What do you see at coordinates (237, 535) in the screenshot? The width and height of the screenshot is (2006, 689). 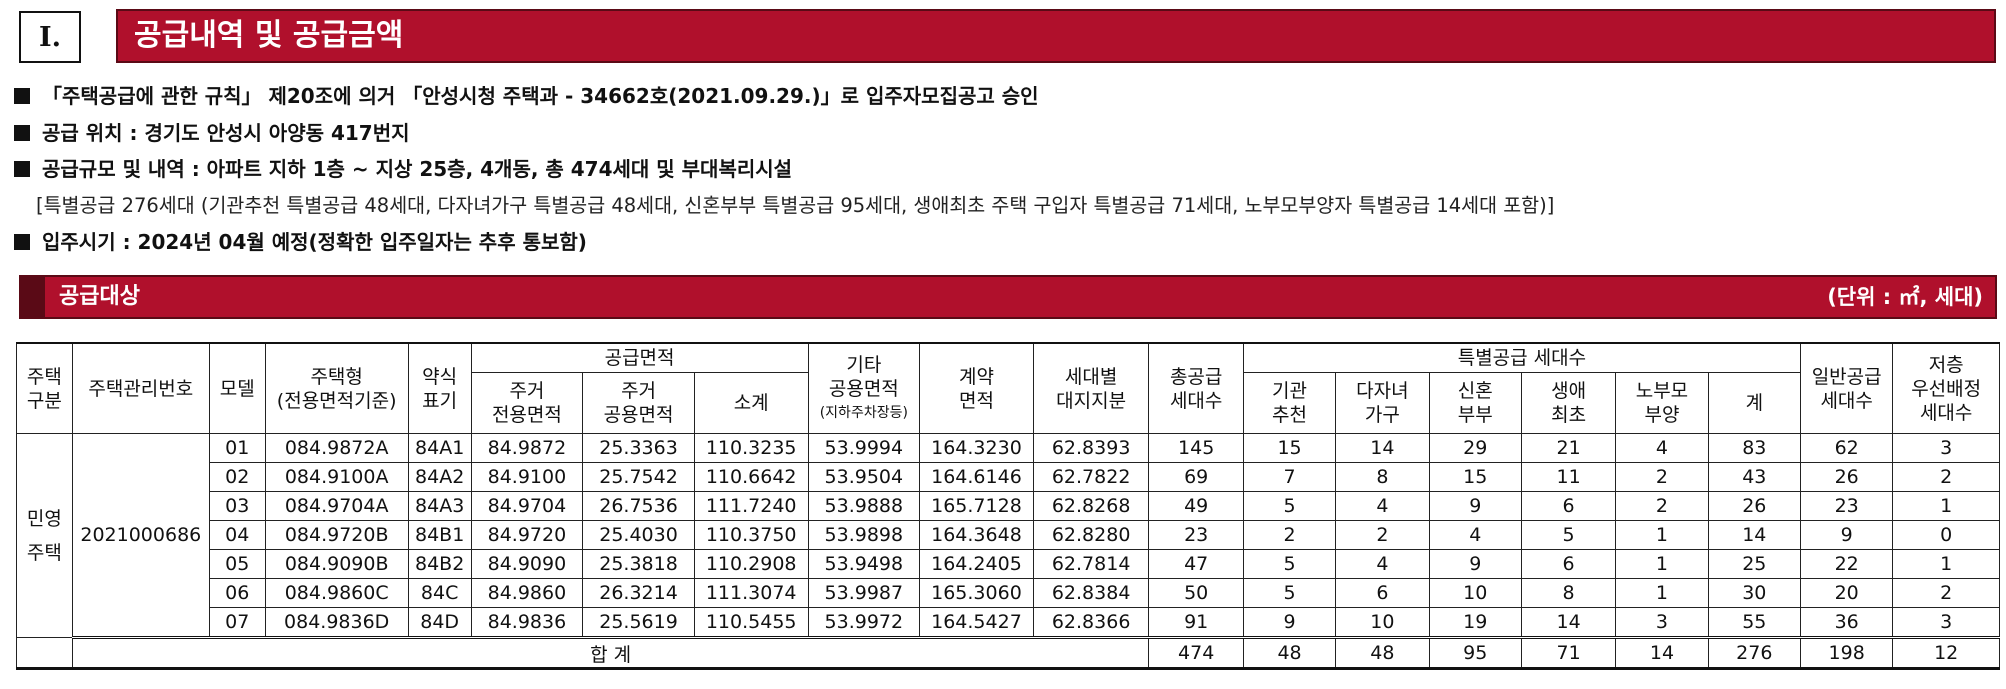 I see `table-cell: 04` at bounding box center [237, 535].